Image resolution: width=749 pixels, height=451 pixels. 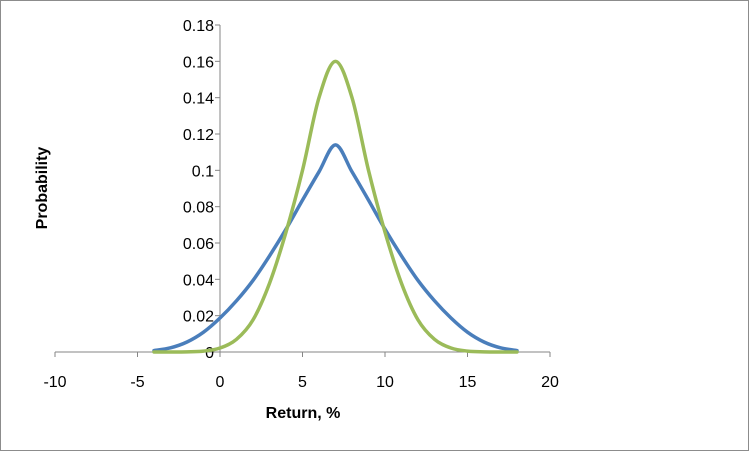 I want to click on y-tick-label: 0, so click(x=209, y=353).